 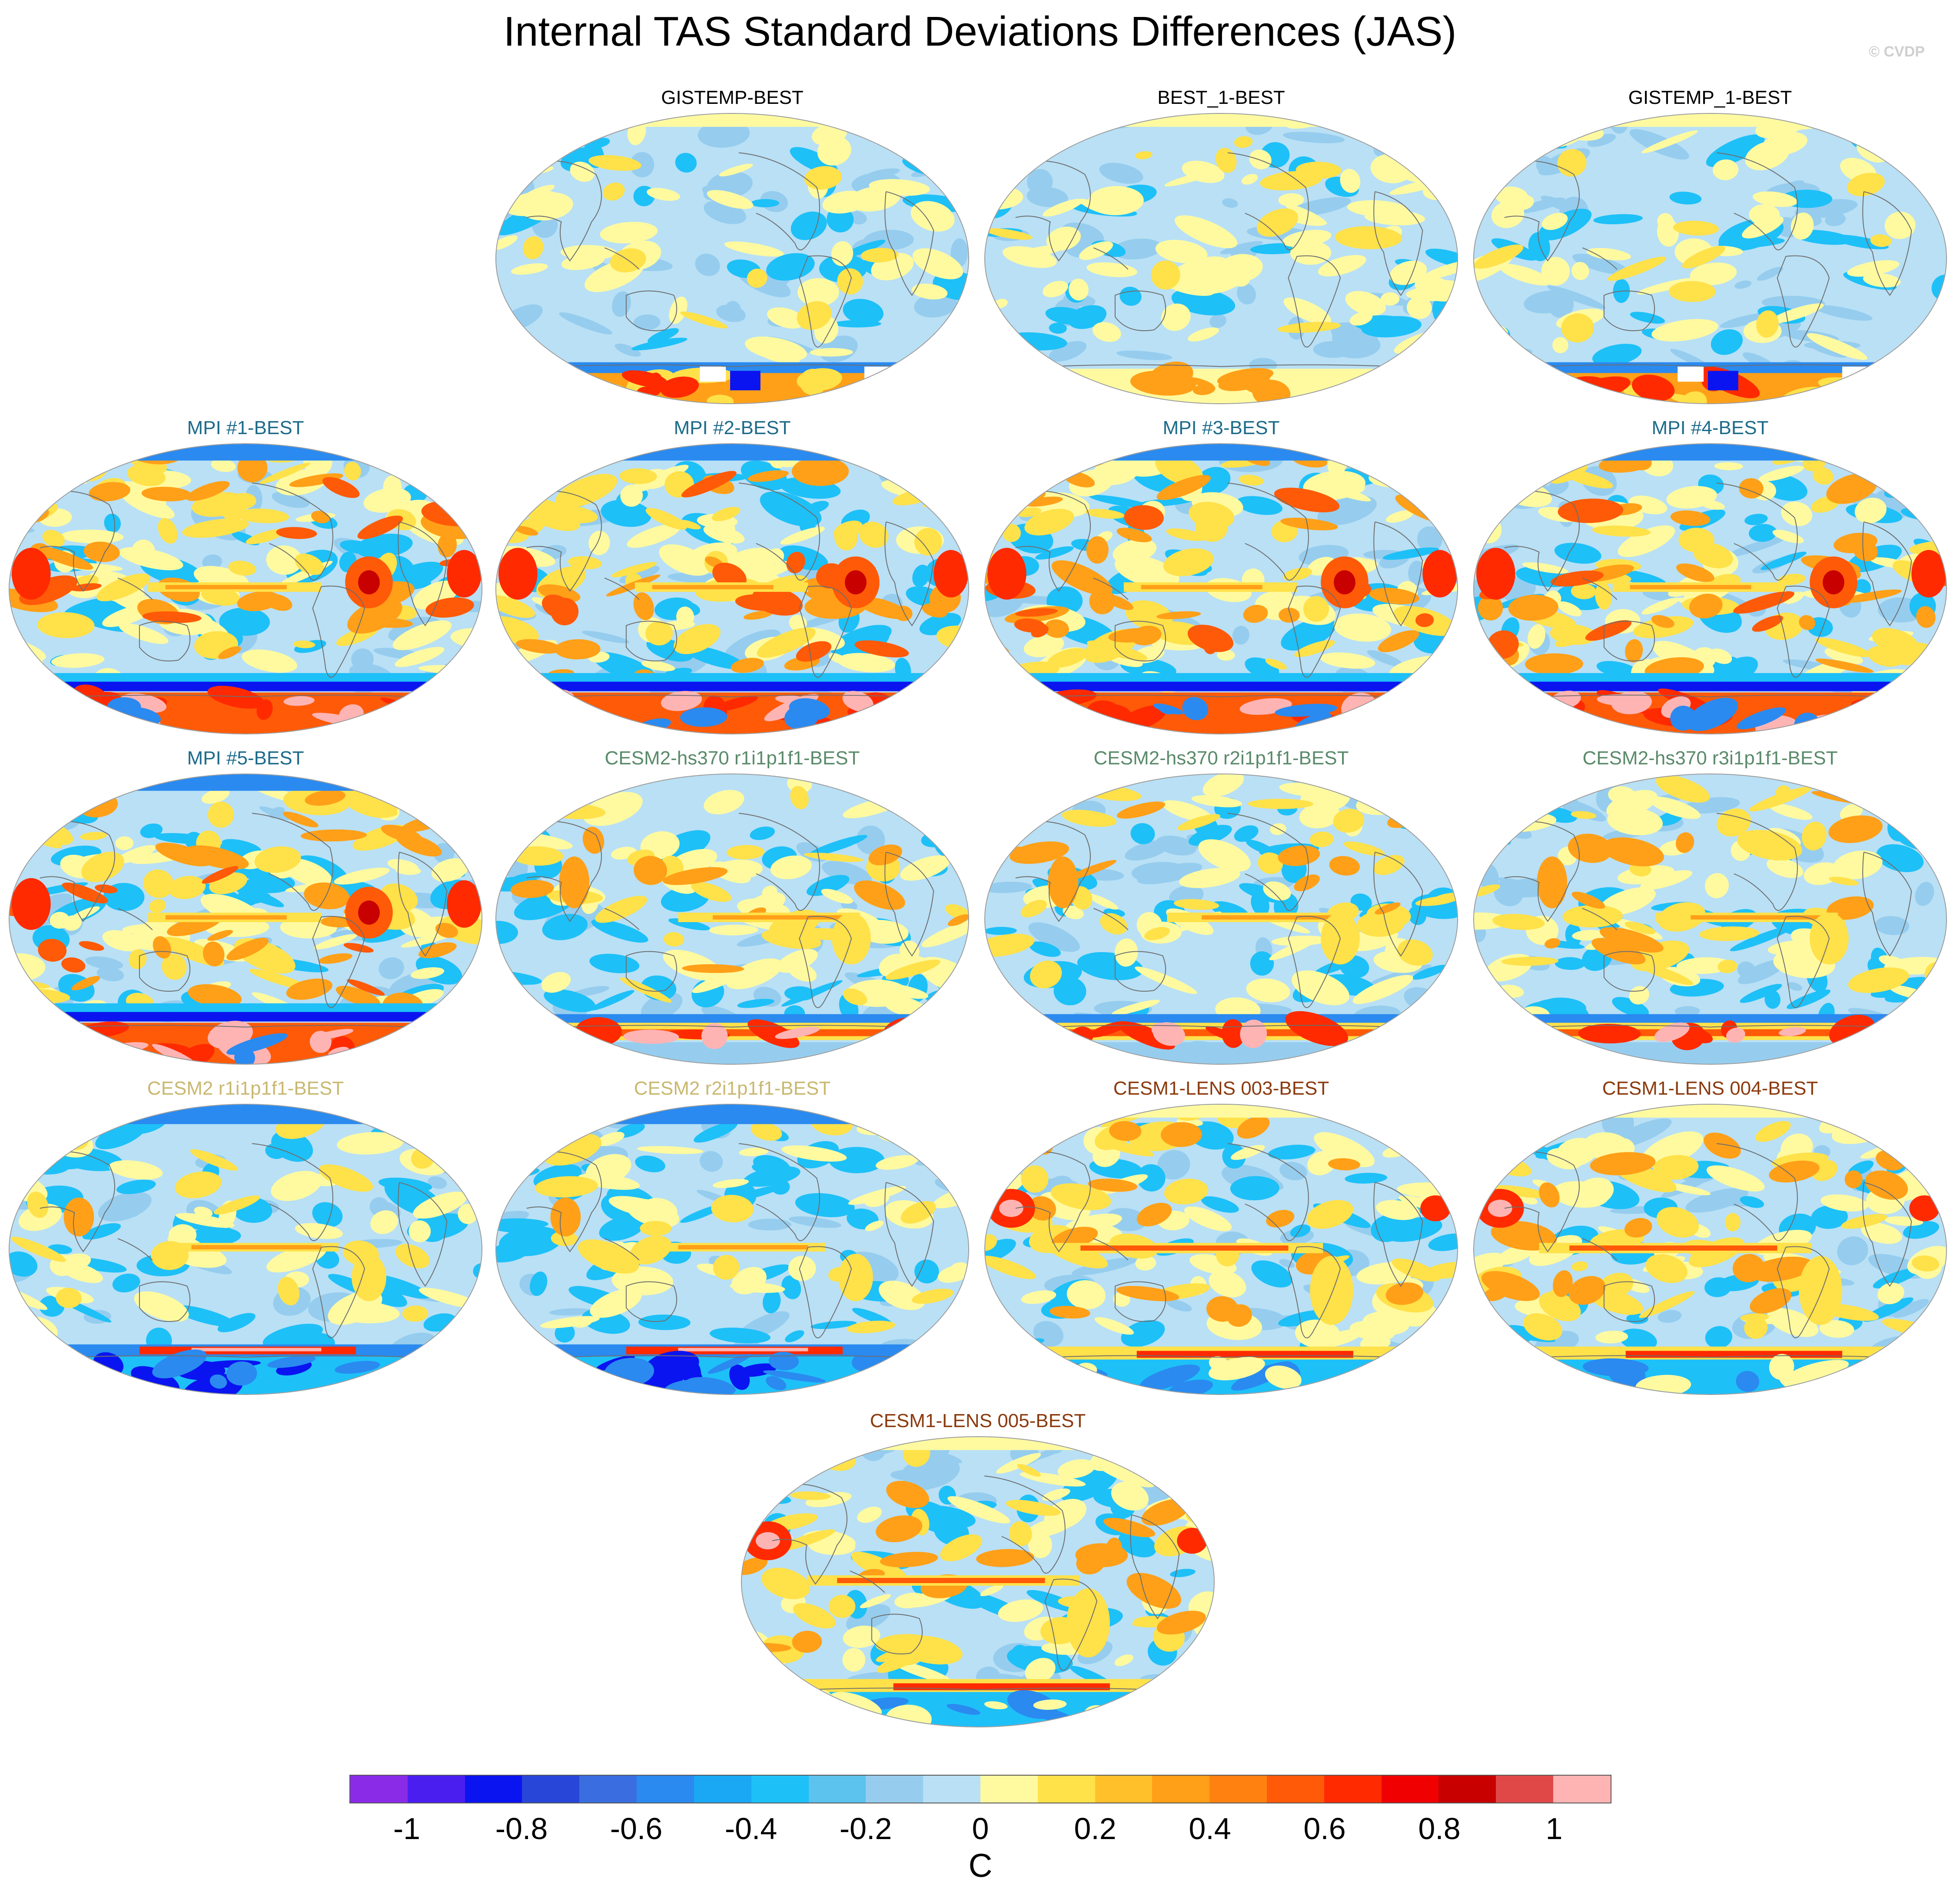 I want to click on map-panel: CESM2-hs370 r2i1p1f1-BEST, so click(x=1221, y=908).